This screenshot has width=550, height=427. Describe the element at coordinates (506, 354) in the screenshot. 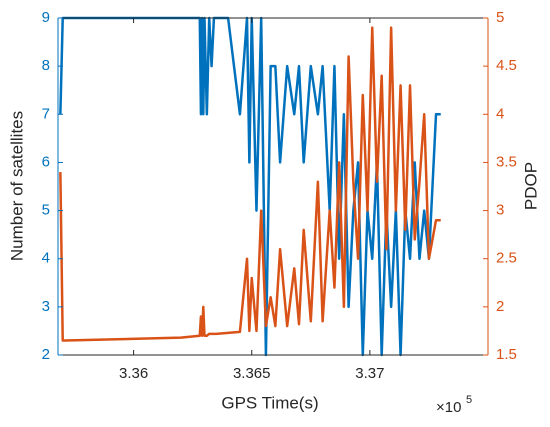

I see `y2-tick-label: 1.5` at that location.